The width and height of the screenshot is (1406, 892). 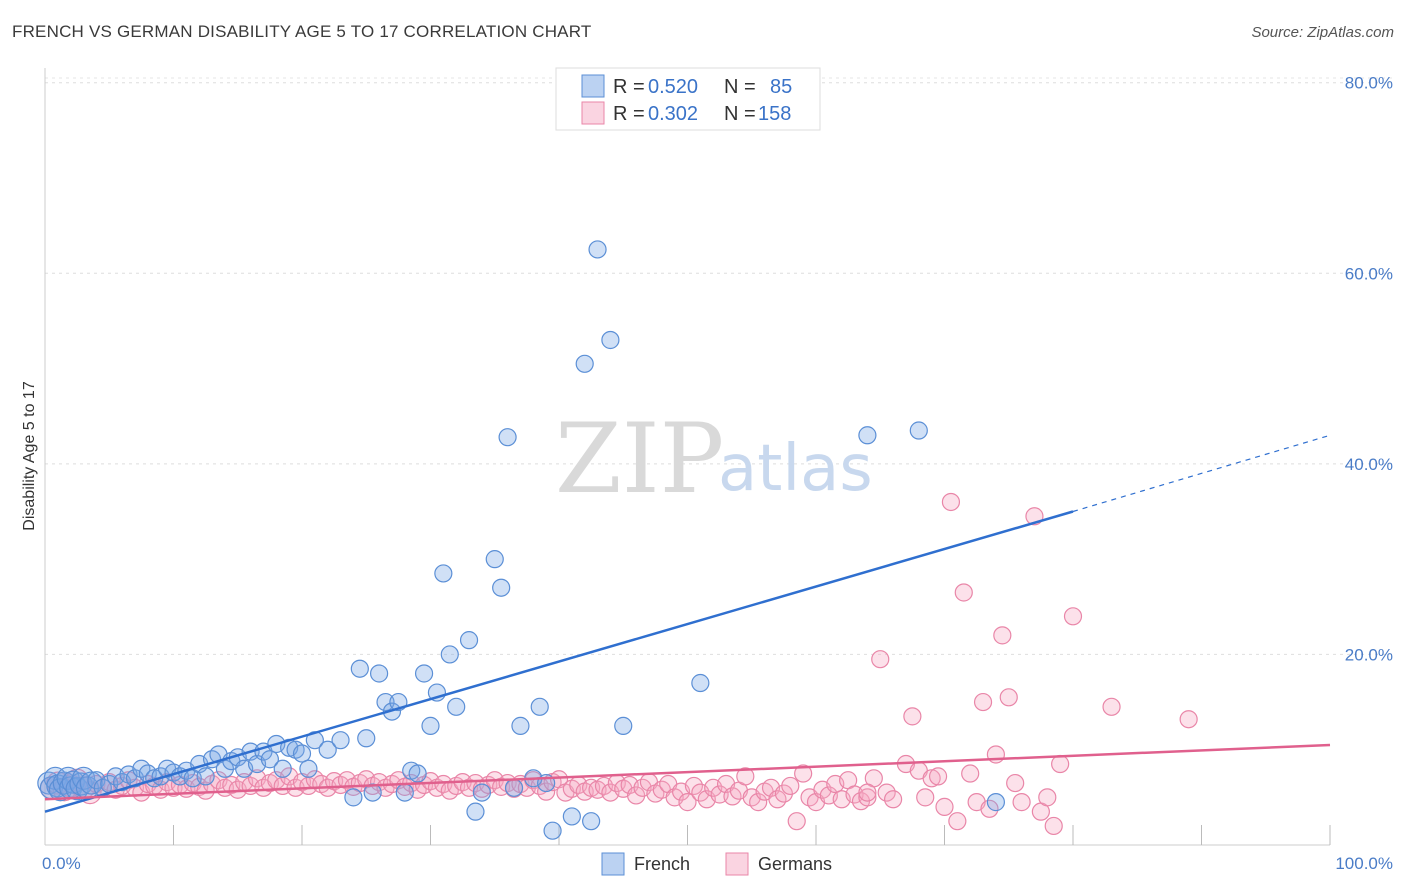 What do you see at coordinates (774, 114) in the screenshot?
I see `legend-n-value-germans: 158` at bounding box center [774, 114].